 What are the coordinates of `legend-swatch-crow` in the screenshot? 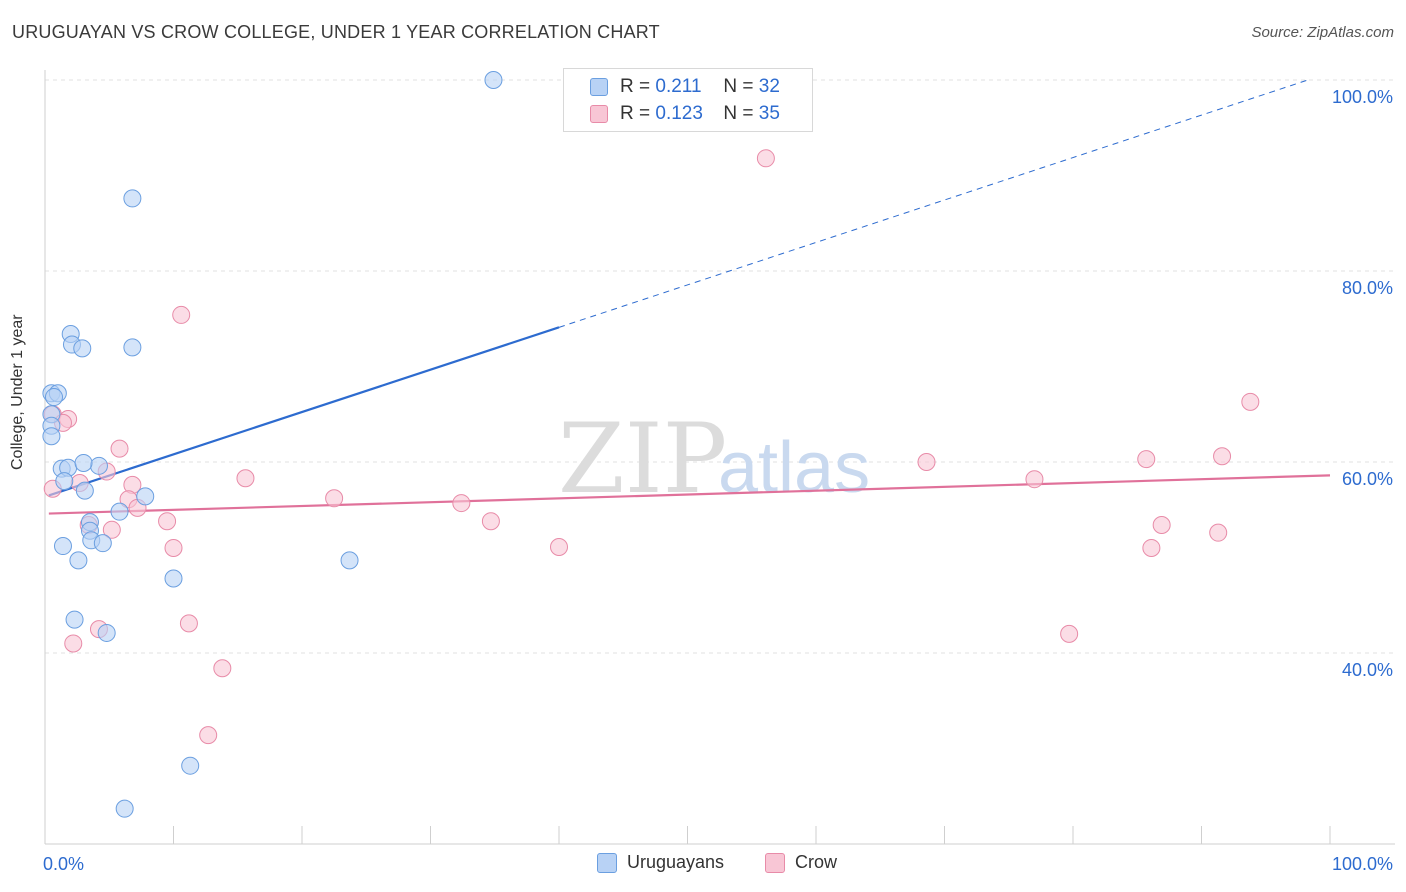 It's located at (775, 862).